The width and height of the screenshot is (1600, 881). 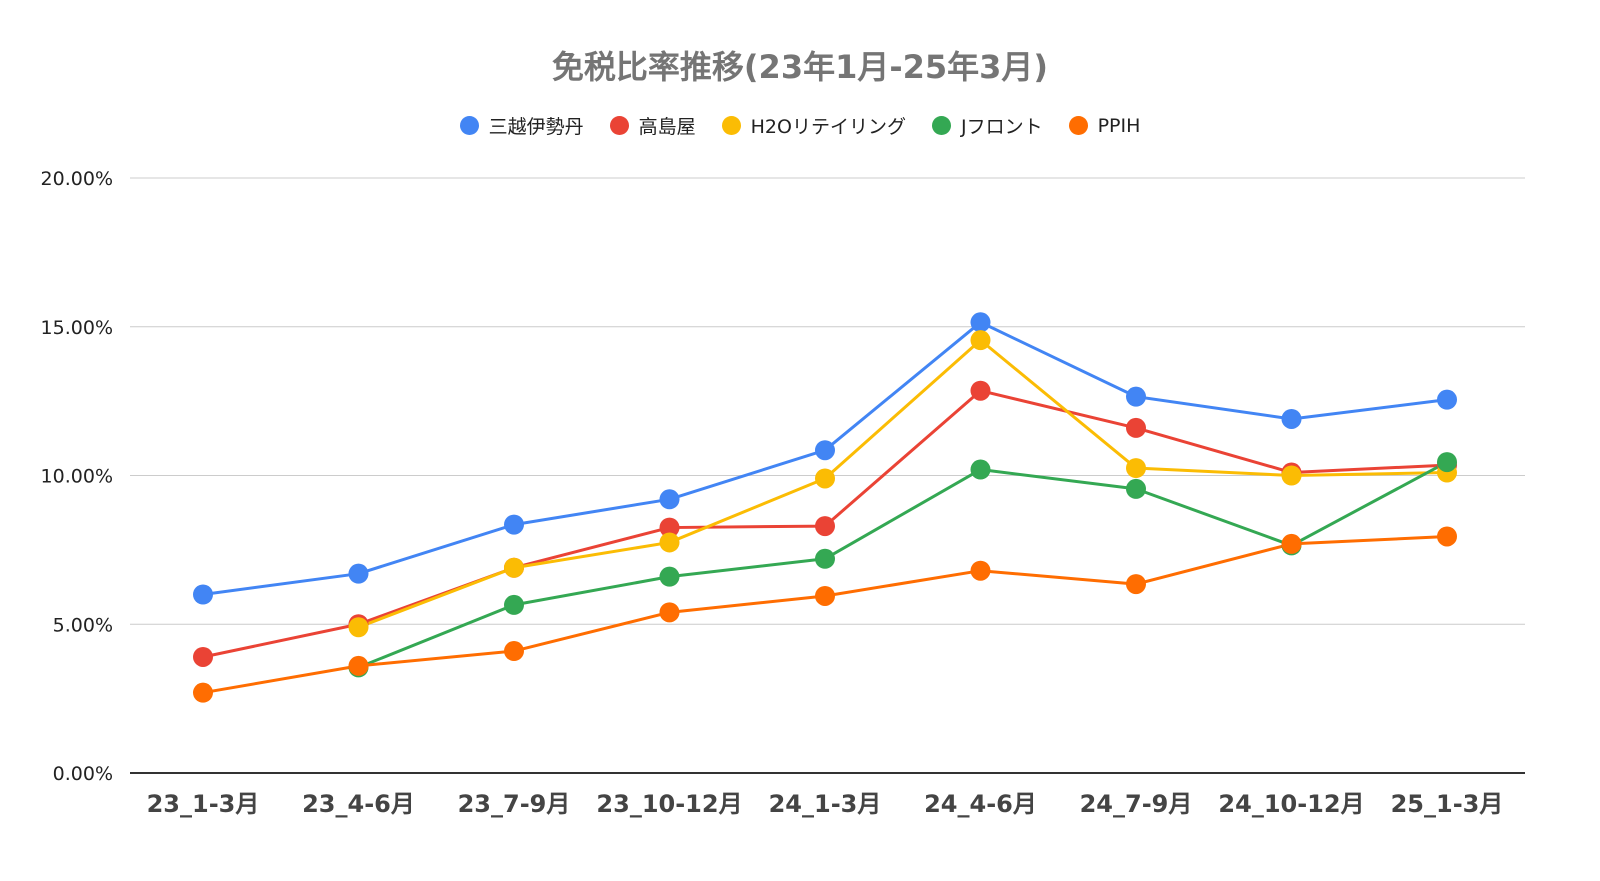 What do you see at coordinates (669, 804) in the screenshot?
I see `x-tick-label: 23_10-12月` at bounding box center [669, 804].